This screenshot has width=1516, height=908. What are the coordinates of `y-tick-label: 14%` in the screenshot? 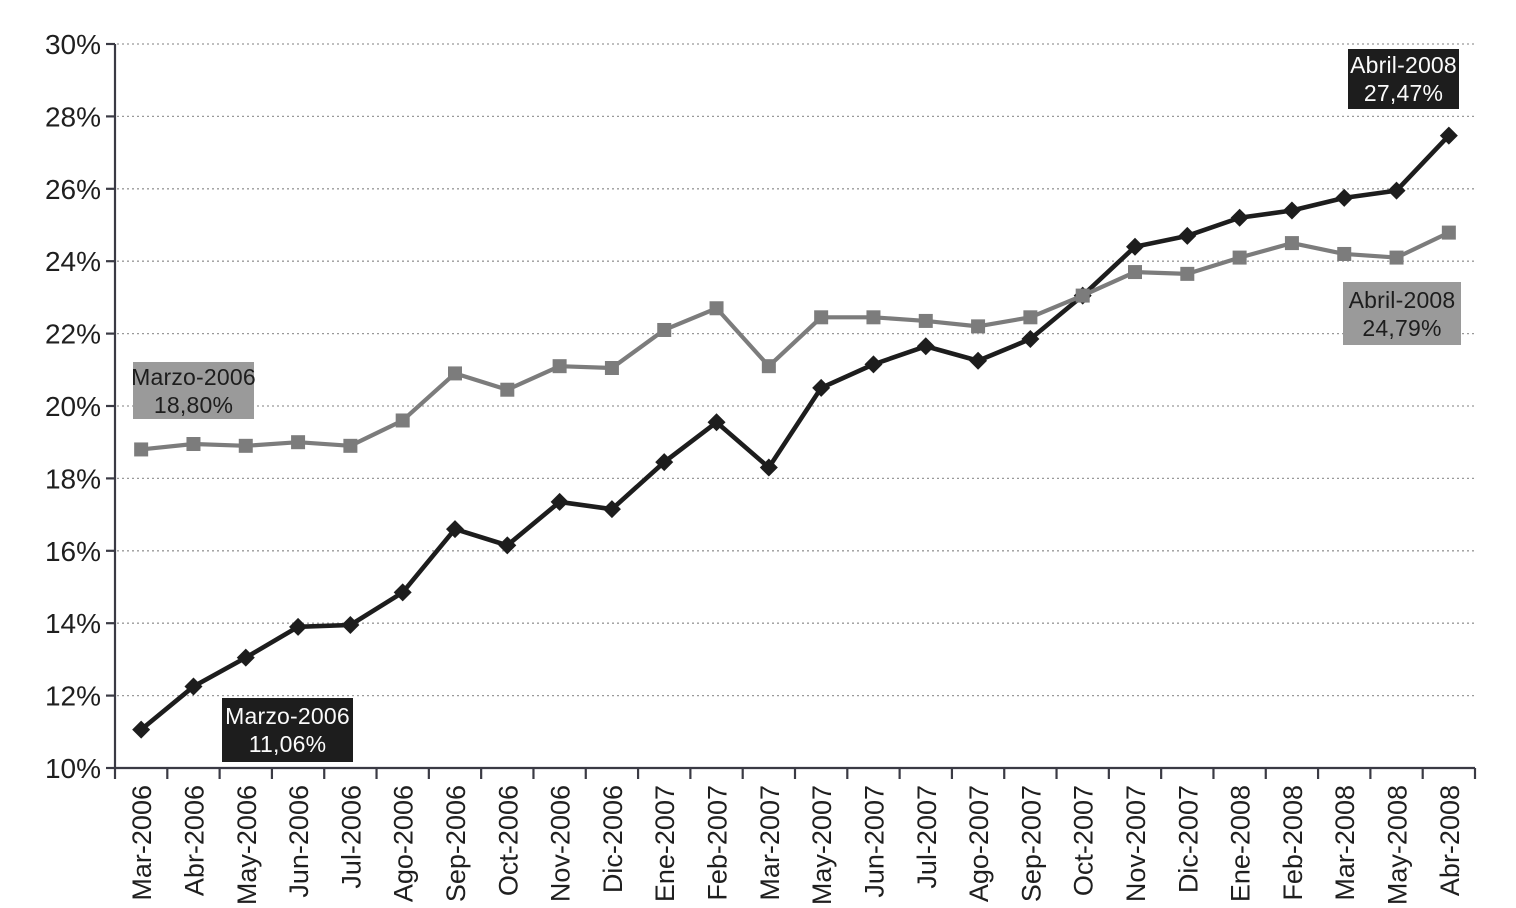 It's located at (73, 623).